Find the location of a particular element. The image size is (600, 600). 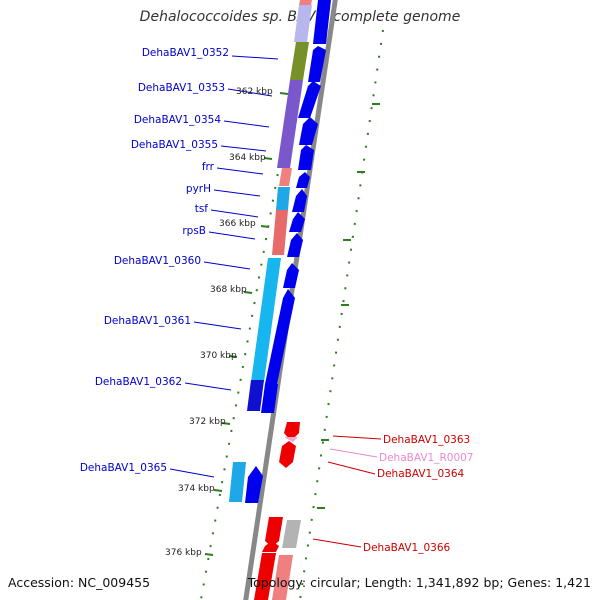

rna-feature is located at coordinates (291, 439).